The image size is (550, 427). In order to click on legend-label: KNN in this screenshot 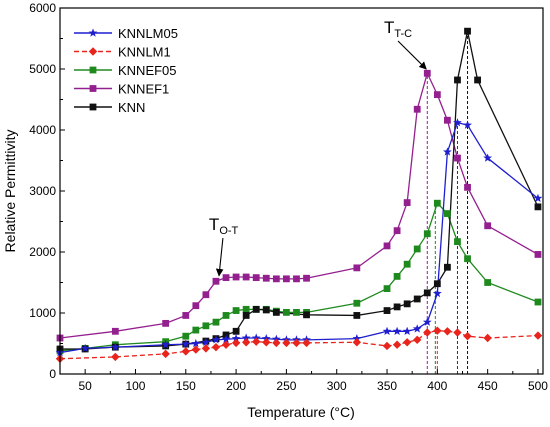, I will do `click(131, 107)`.